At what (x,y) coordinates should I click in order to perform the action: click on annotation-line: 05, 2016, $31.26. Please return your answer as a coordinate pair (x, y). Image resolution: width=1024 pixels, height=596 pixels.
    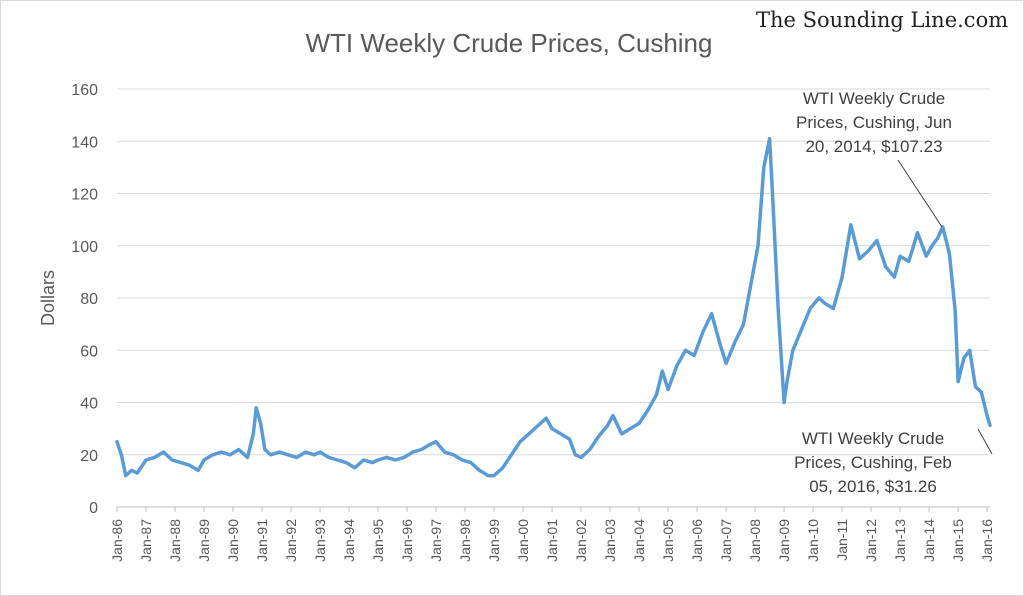
    Looking at the image, I should click on (873, 486).